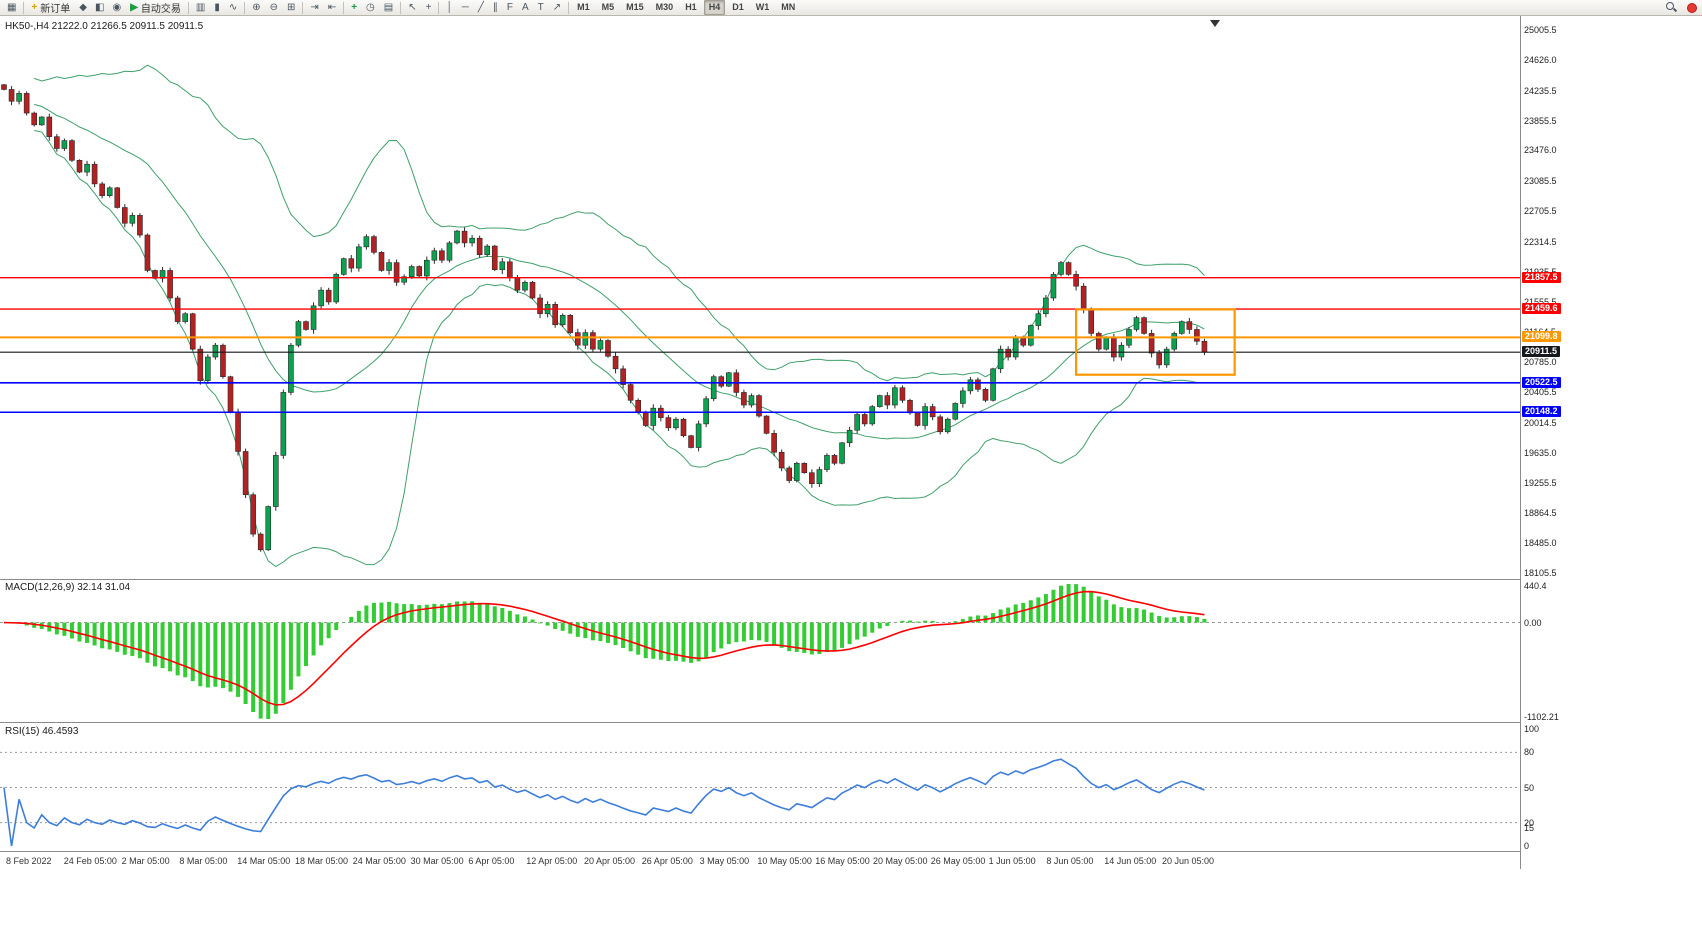  What do you see at coordinates (1155, 342) in the screenshot?
I see `rectangle-annotation` at bounding box center [1155, 342].